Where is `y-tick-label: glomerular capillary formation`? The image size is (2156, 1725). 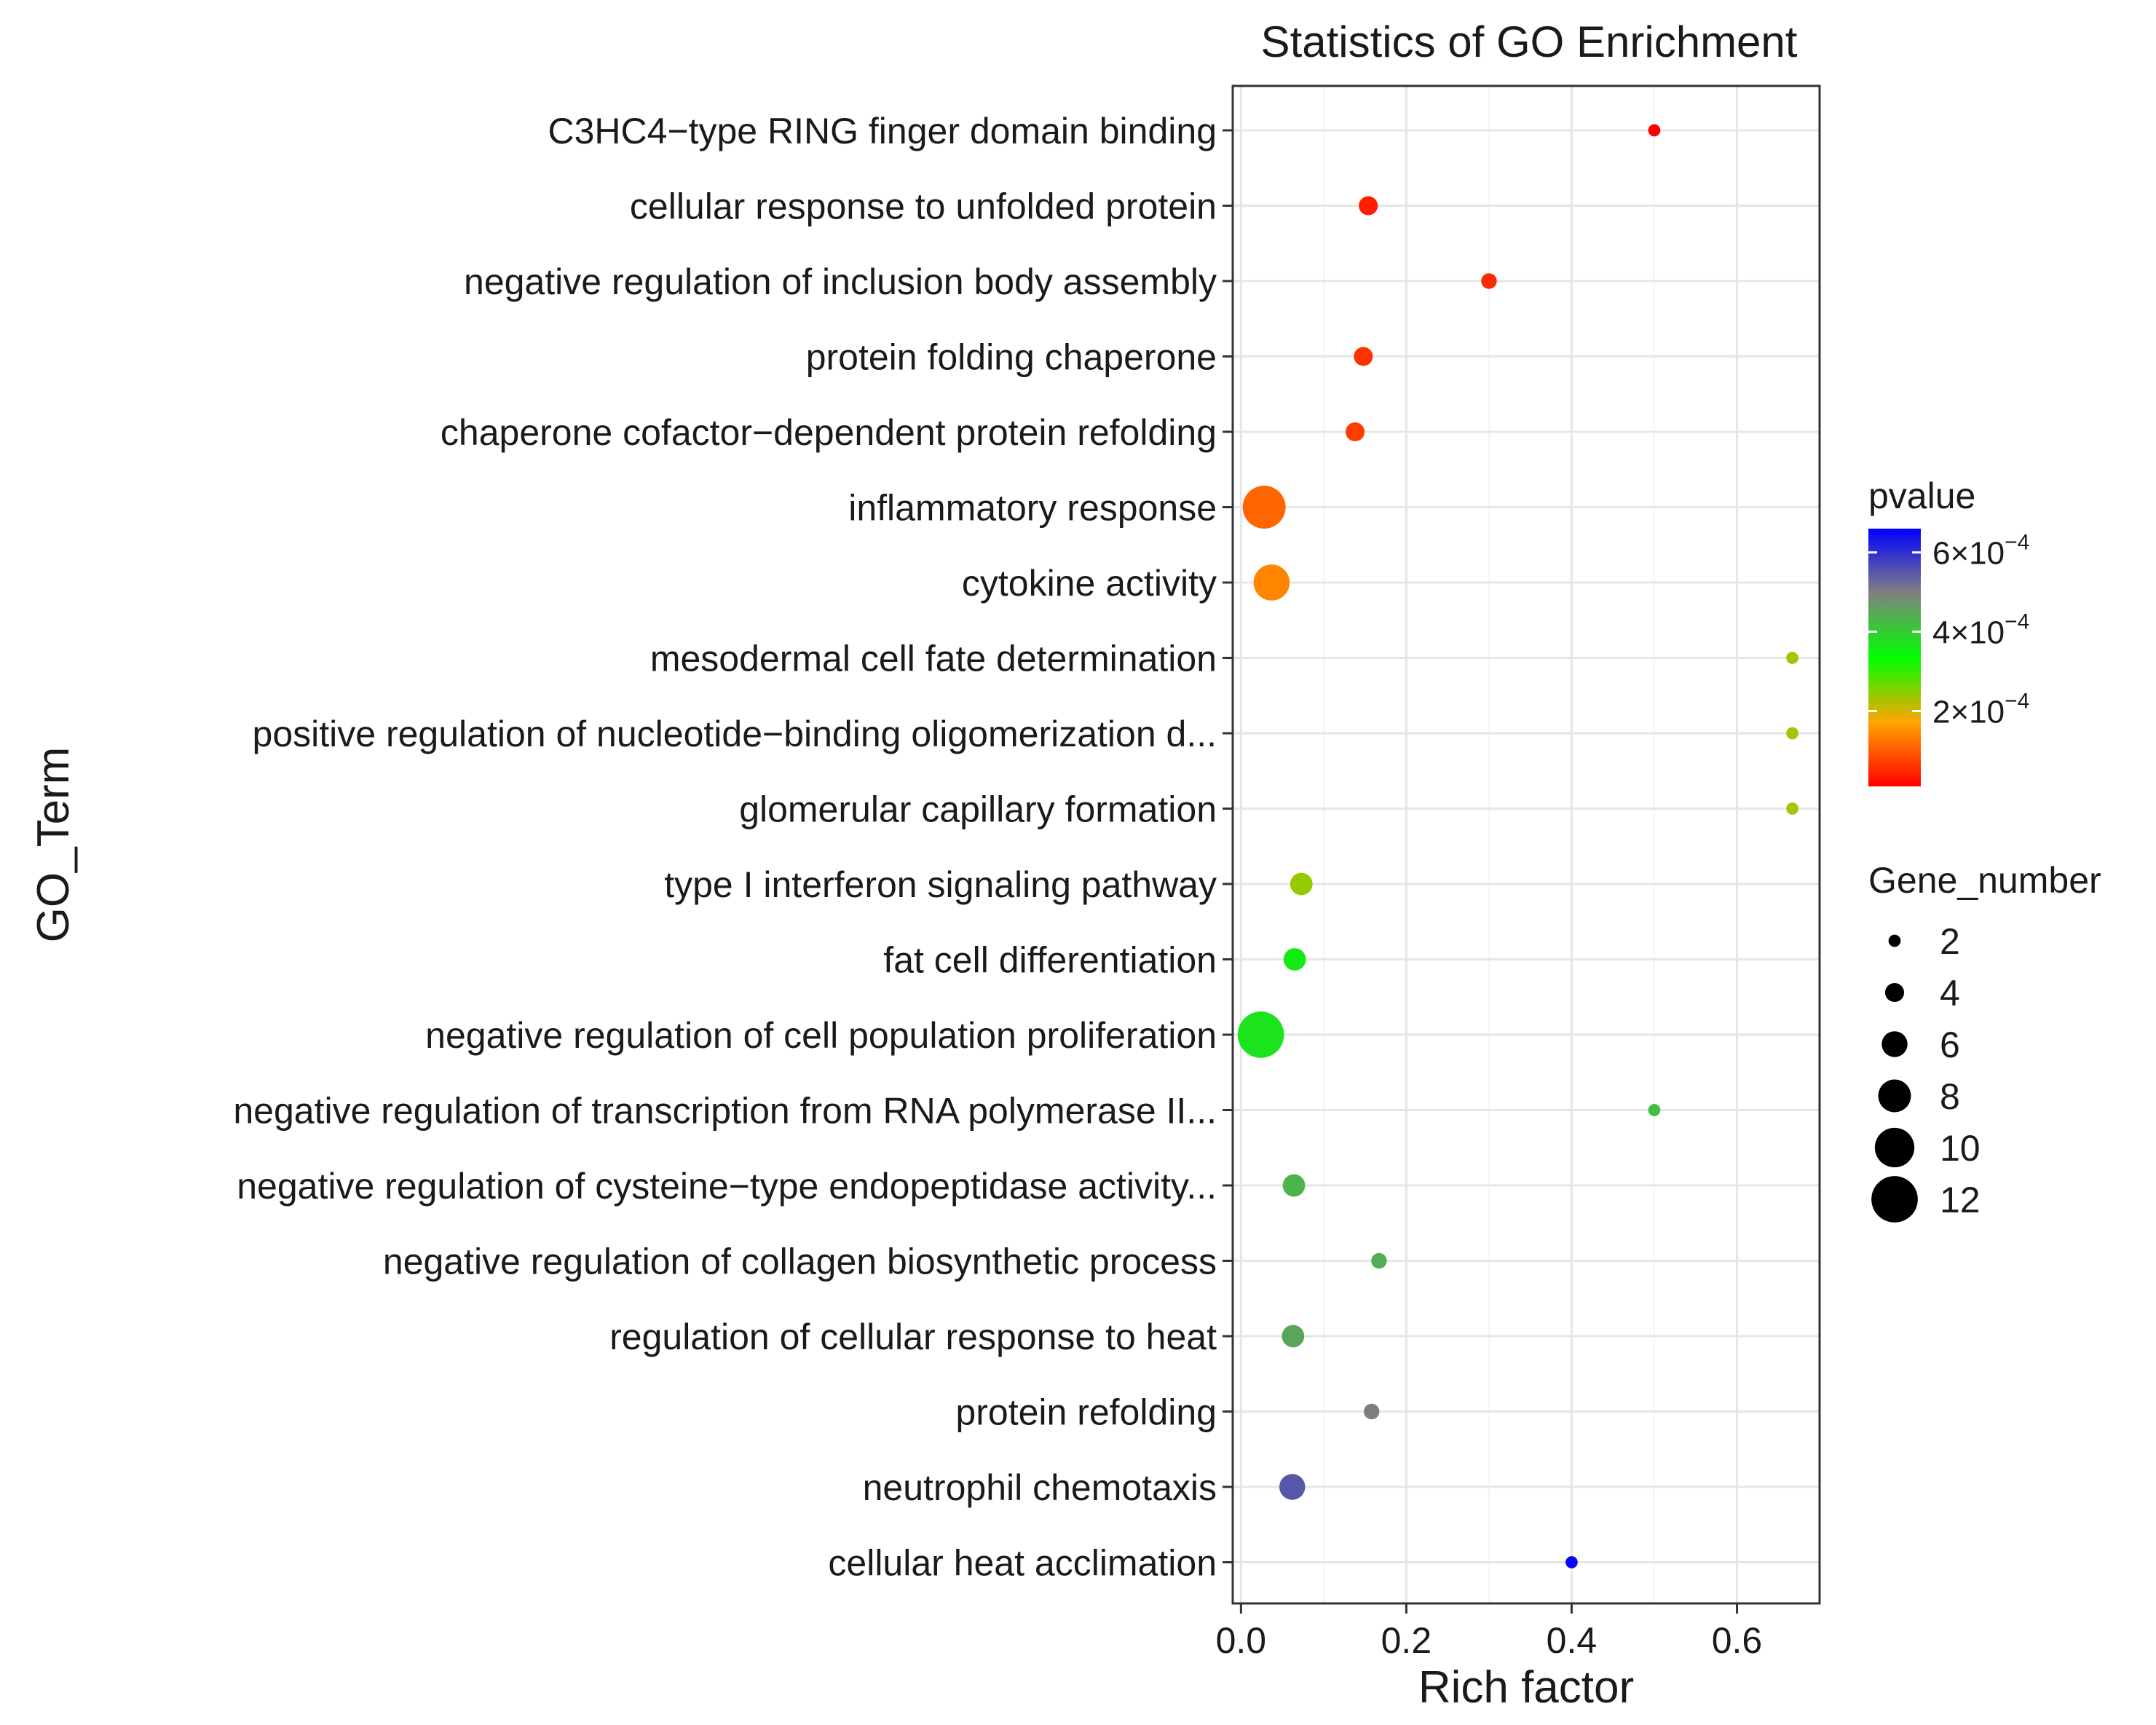 y-tick-label: glomerular capillary formation is located at coordinates (978, 809).